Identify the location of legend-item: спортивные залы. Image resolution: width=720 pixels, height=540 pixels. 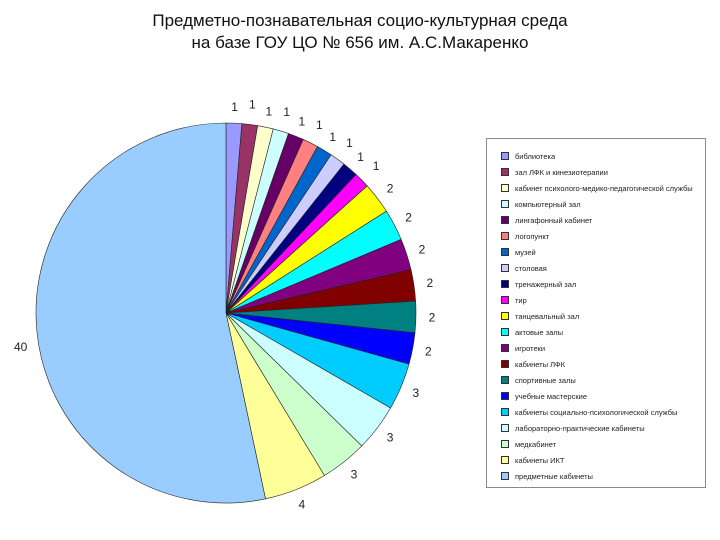
(538, 380).